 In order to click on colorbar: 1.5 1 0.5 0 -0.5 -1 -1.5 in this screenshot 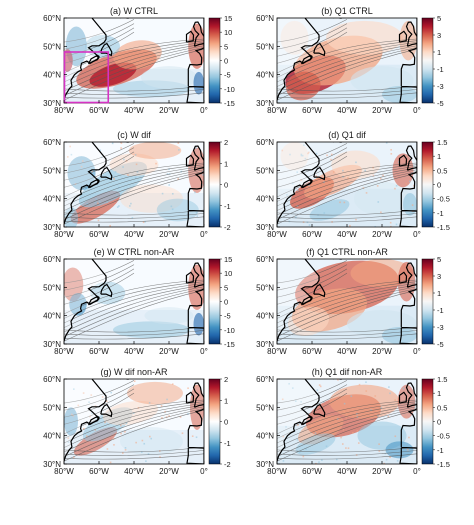, I will do `click(435, 422)`.